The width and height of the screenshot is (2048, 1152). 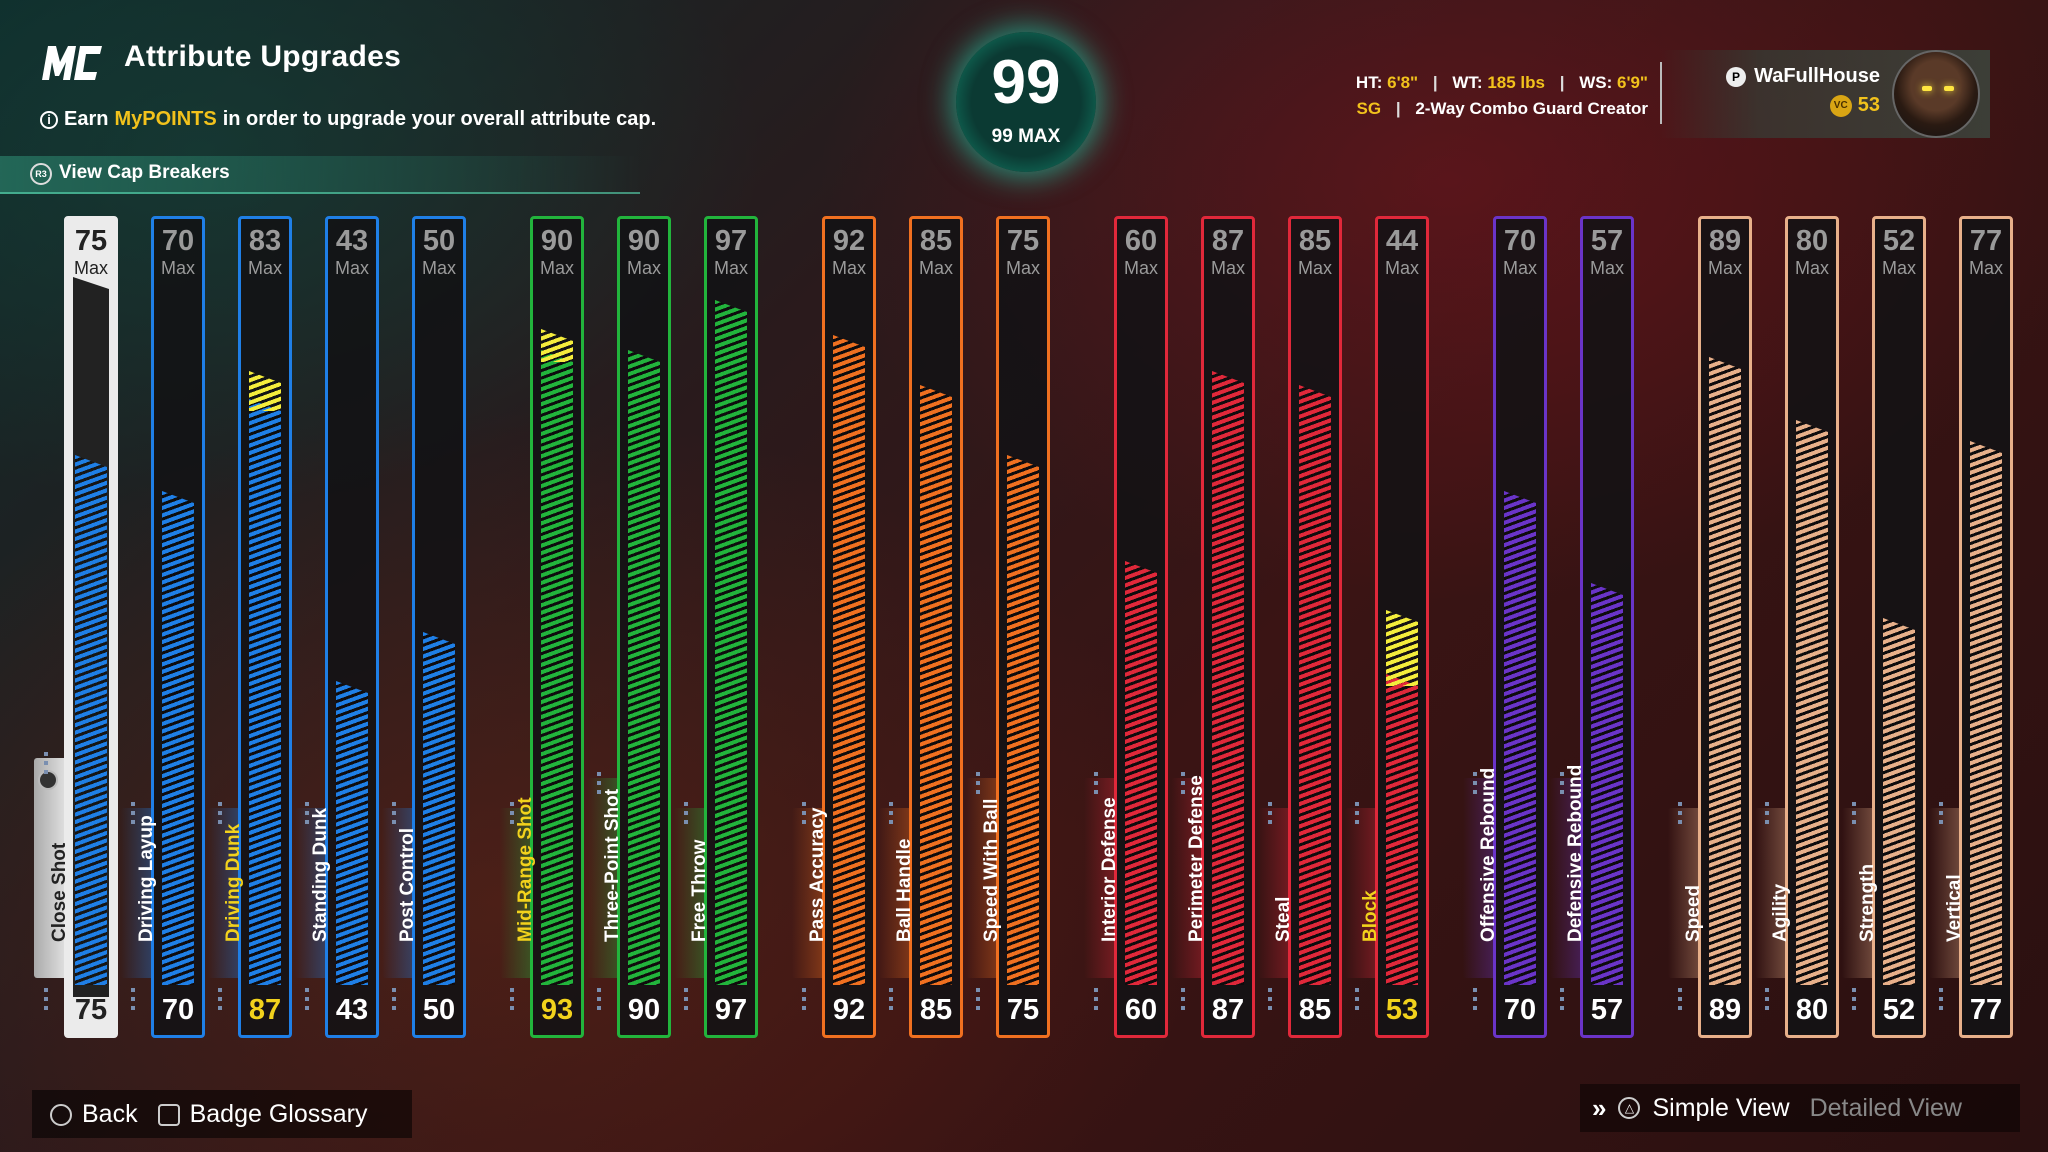 I want to click on attribute-current-value: 52, so click(x=1899, y=1010).